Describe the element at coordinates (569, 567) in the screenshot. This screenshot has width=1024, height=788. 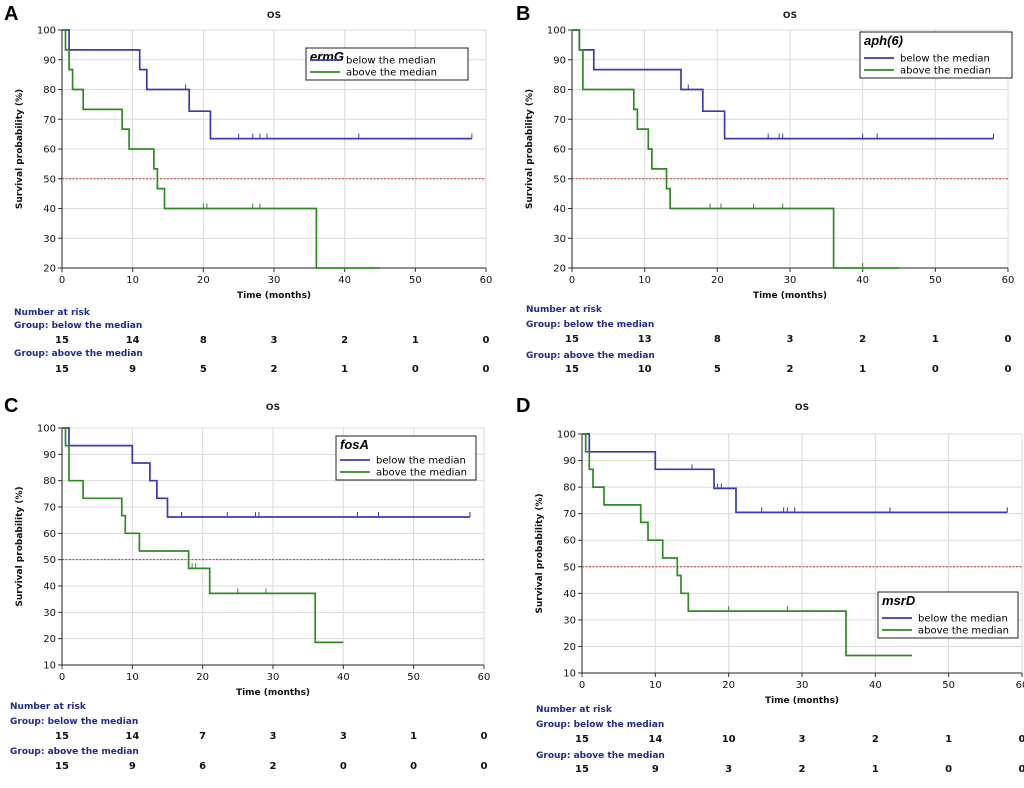
I see `y-tick-label: 50` at that location.